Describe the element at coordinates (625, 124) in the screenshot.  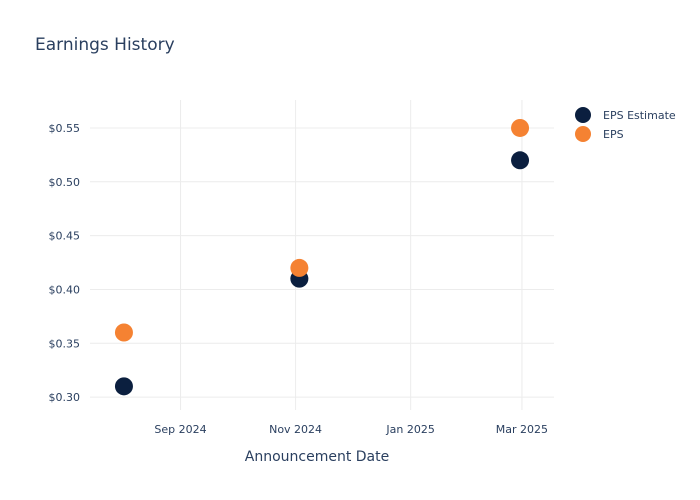
I see `legend: EPS Estimate EPS` at that location.